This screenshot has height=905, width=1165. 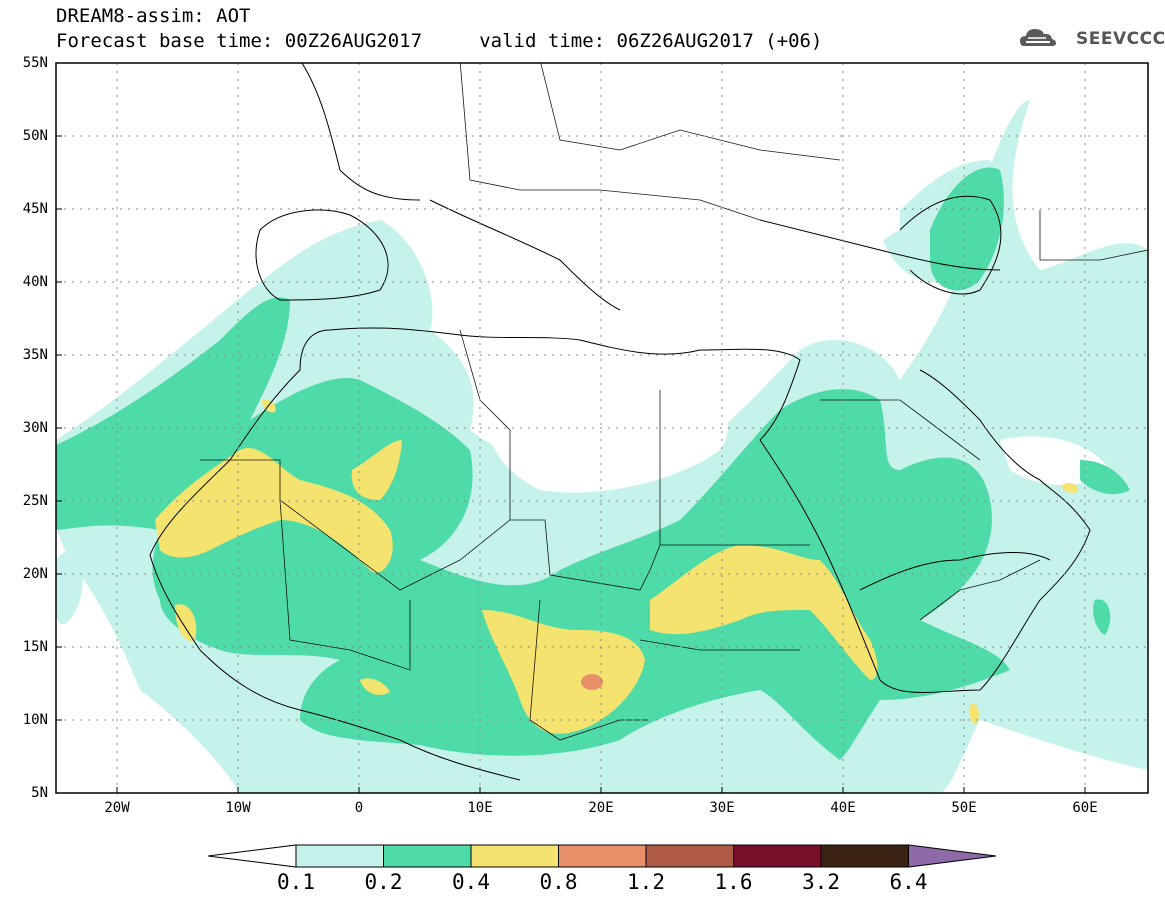 I want to click on colorbar-label: 0.4, so click(x=471, y=882).